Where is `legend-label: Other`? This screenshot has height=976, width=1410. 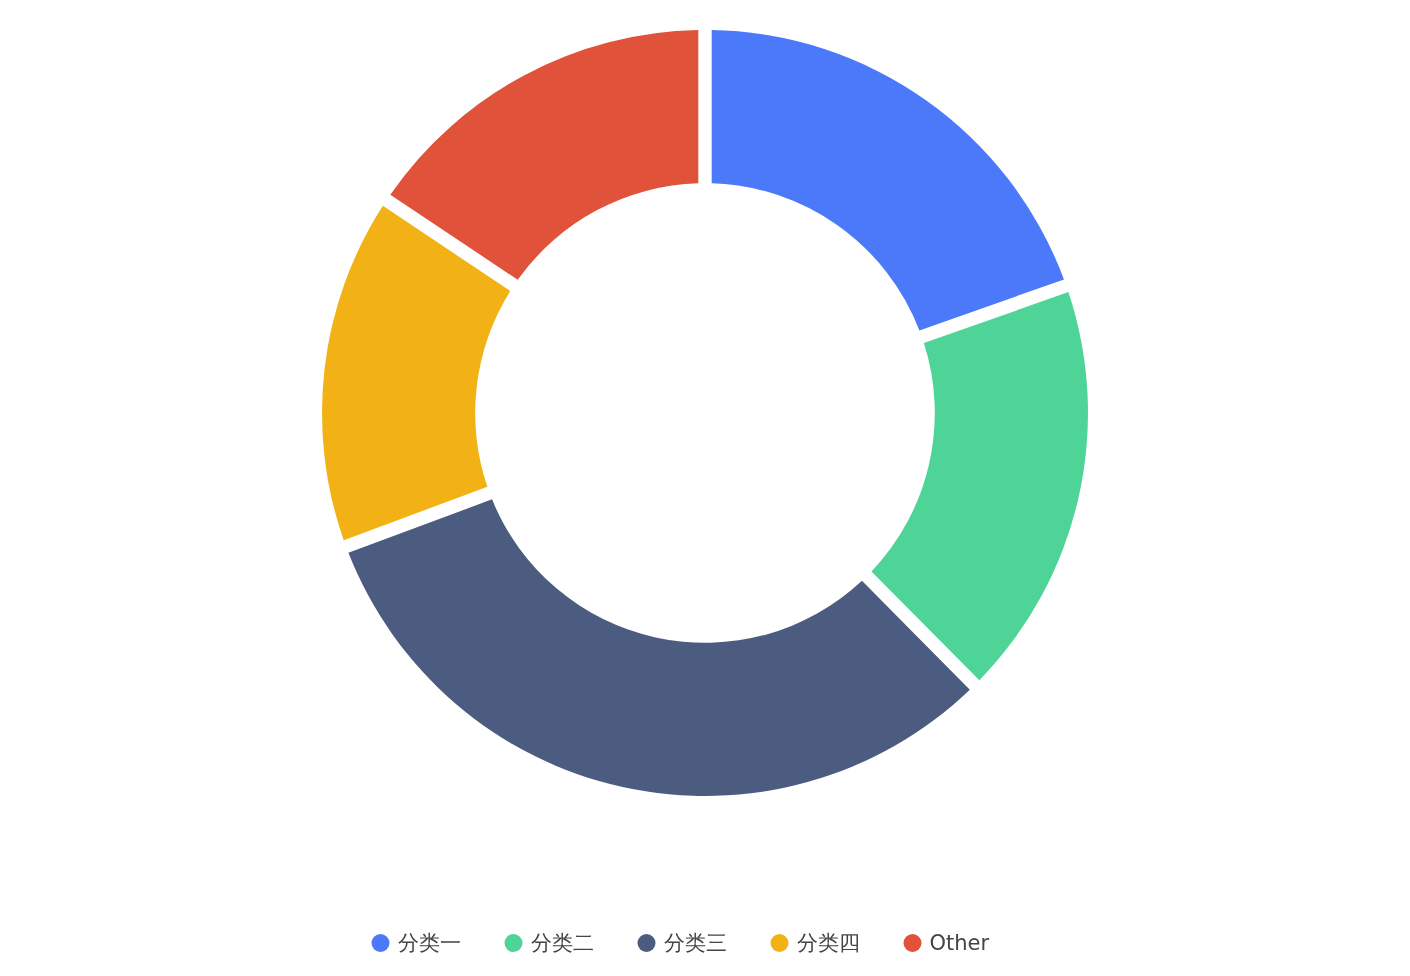 legend-label: Other is located at coordinates (959, 943).